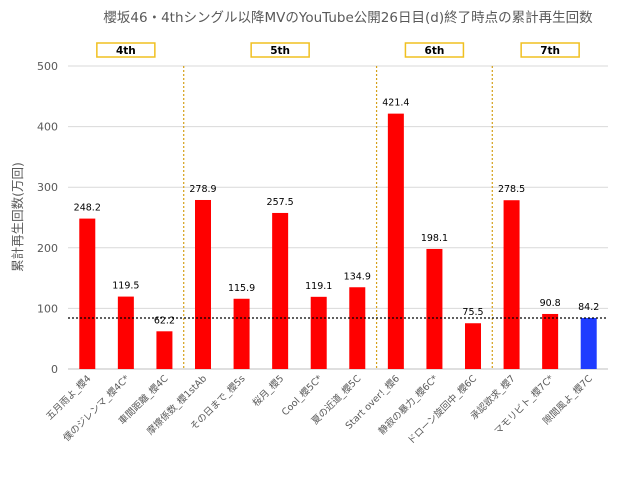 Image resolution: width=640 pixels, height=481 pixels. I want to click on group-label: 6th, so click(435, 51).